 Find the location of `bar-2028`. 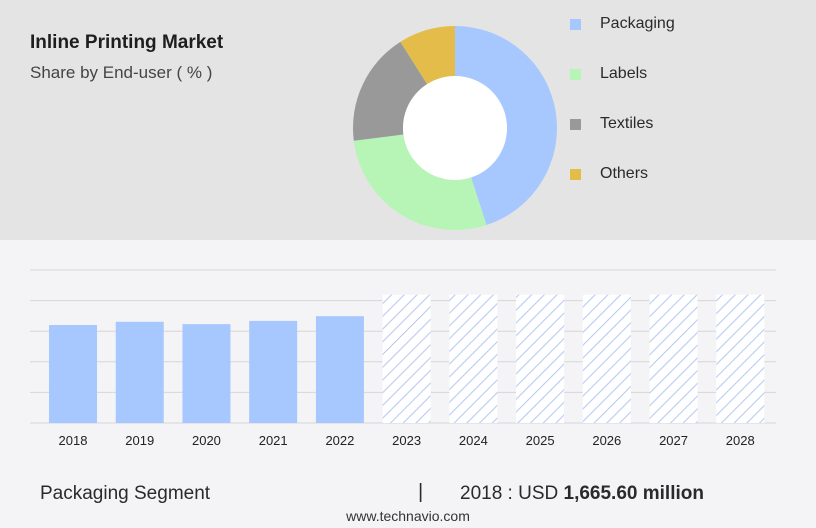

bar-2028 is located at coordinates (740, 358).